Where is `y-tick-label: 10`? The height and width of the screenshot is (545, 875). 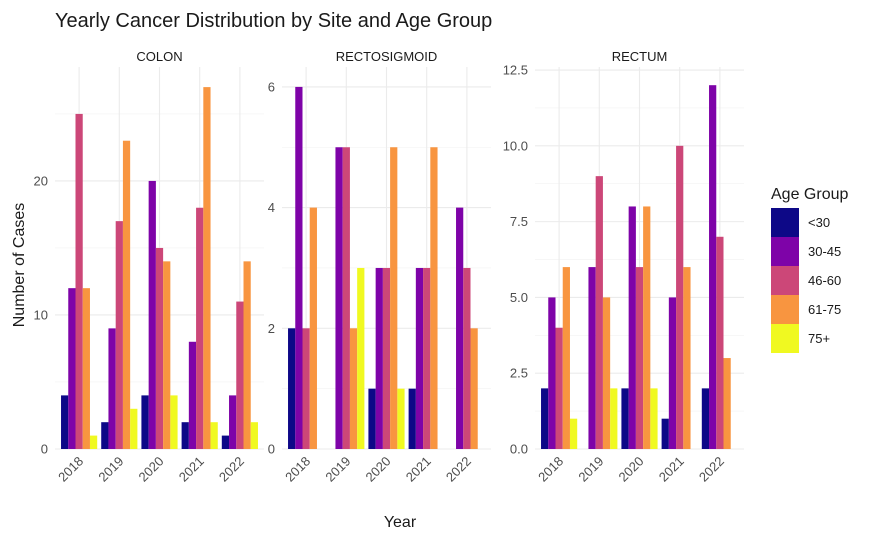 y-tick-label: 10 is located at coordinates (41, 314).